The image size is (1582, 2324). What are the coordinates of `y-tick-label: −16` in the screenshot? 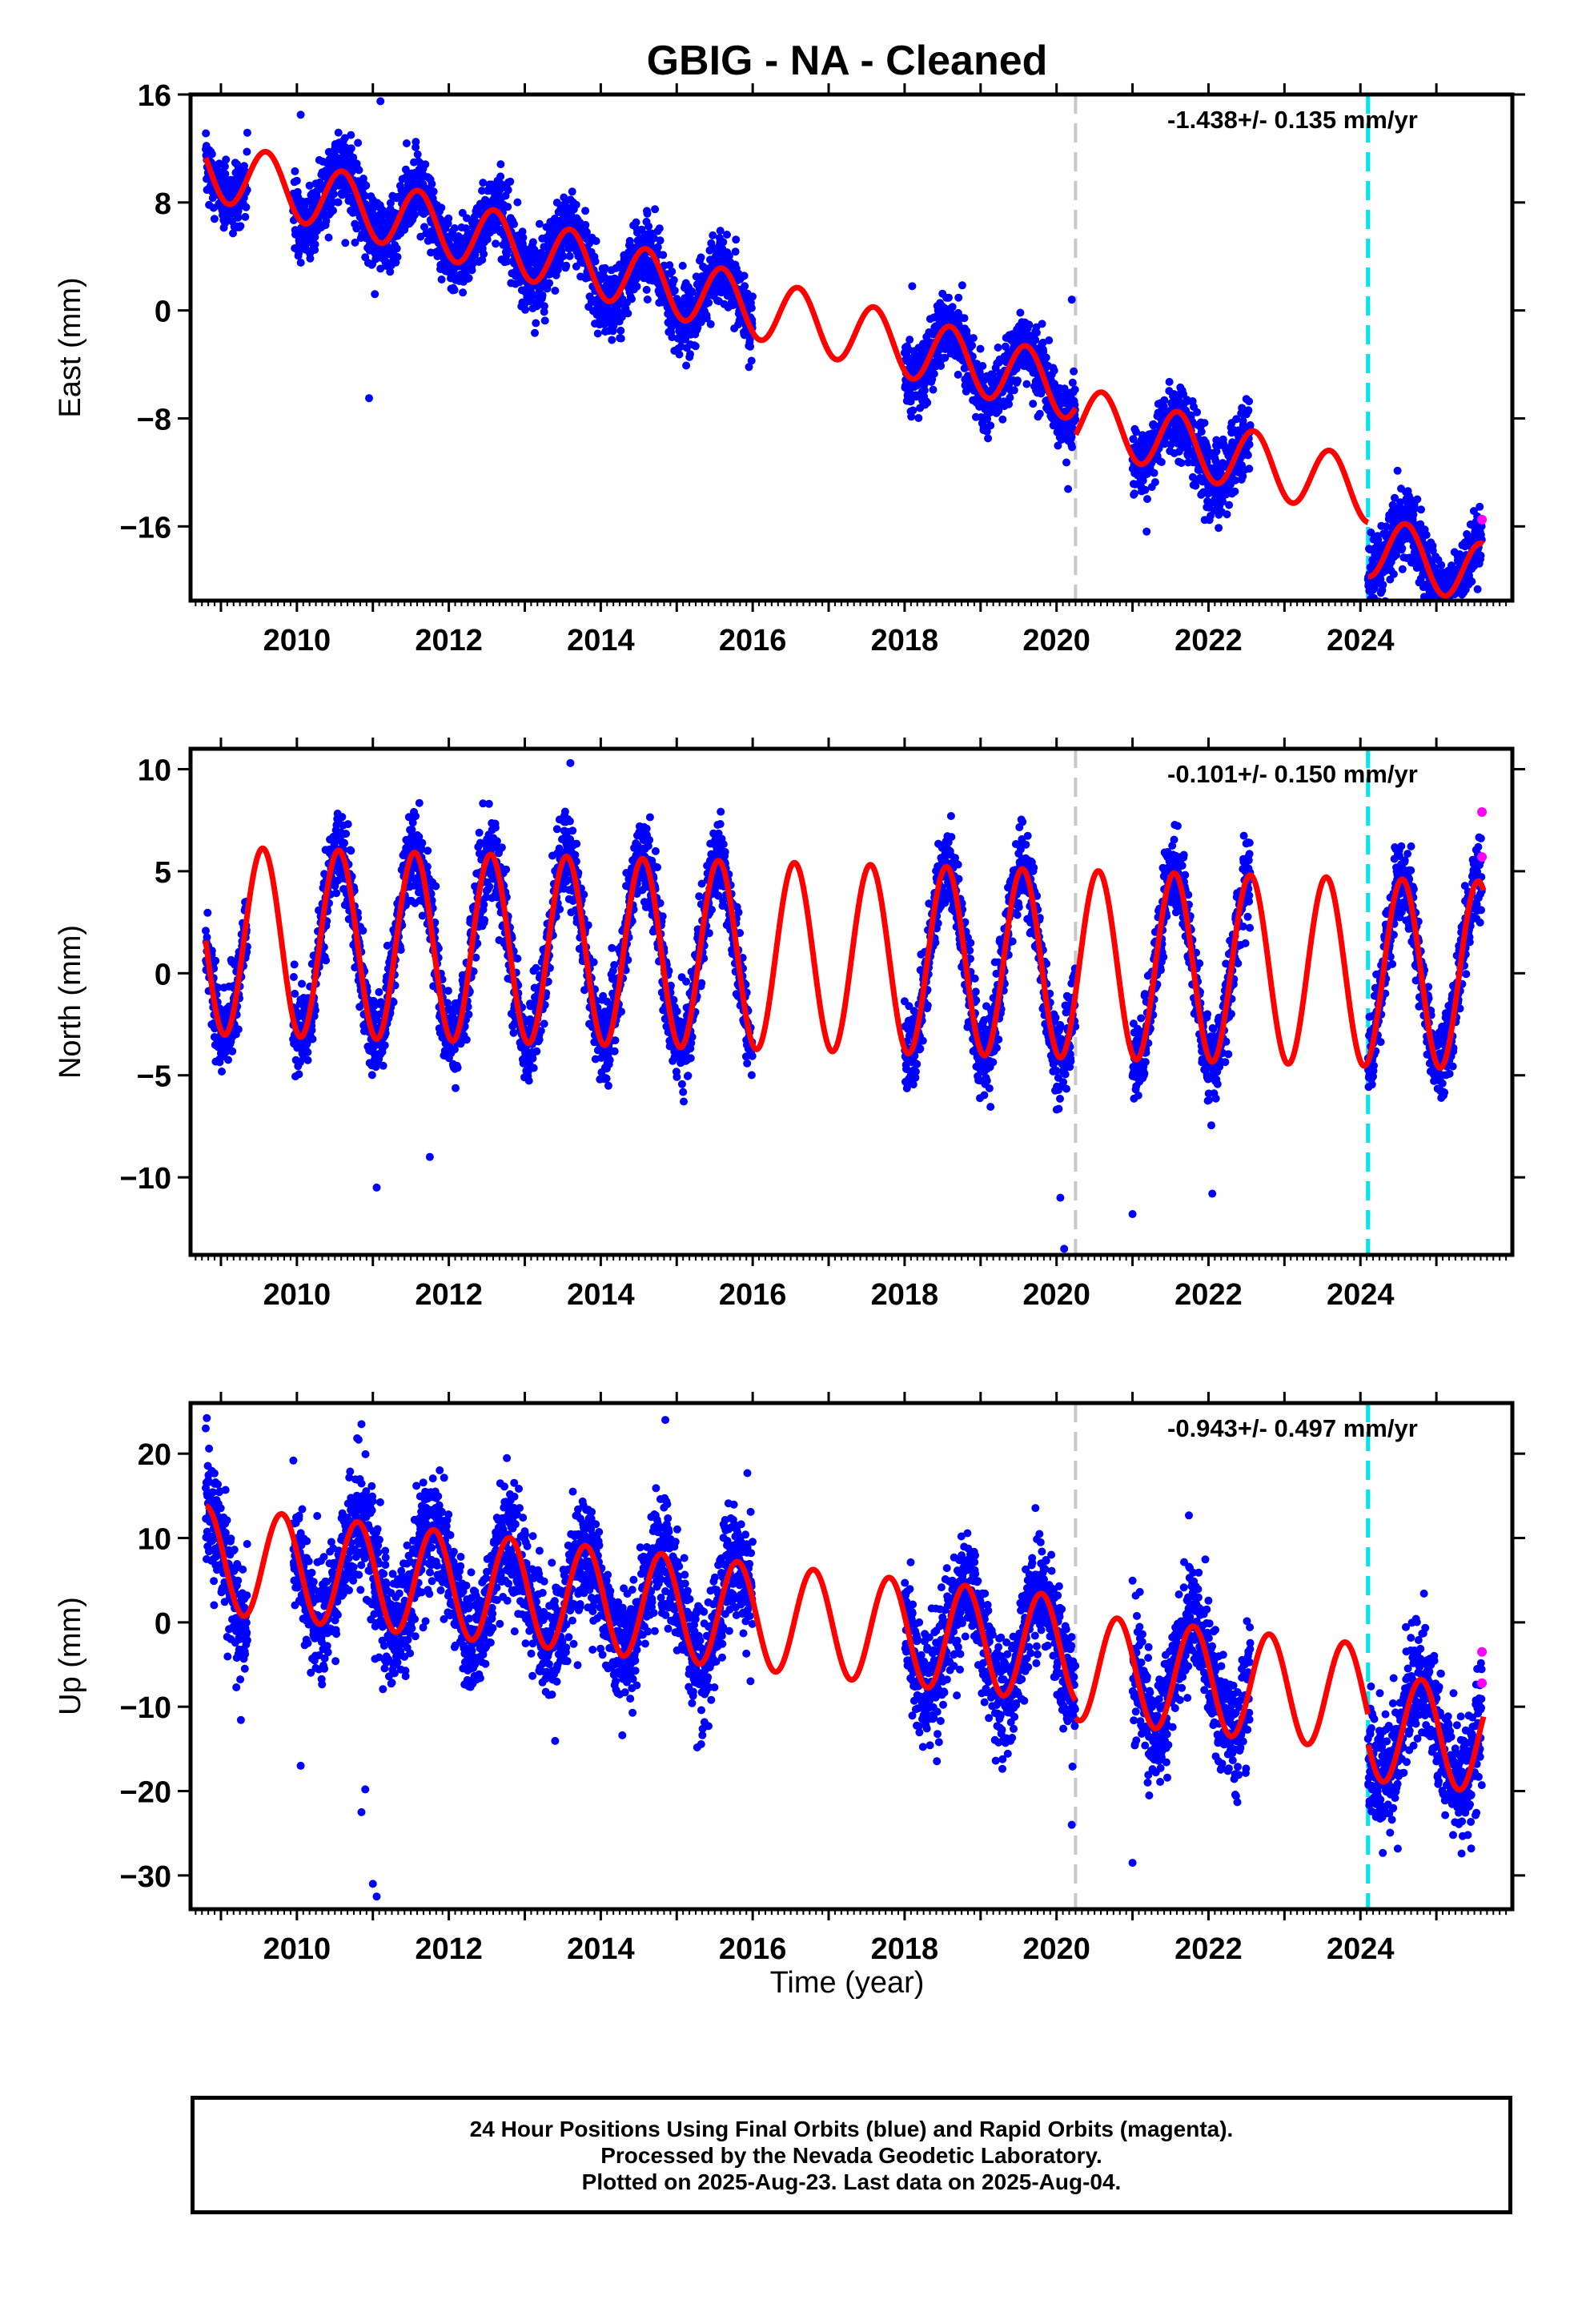 It's located at (145, 528).